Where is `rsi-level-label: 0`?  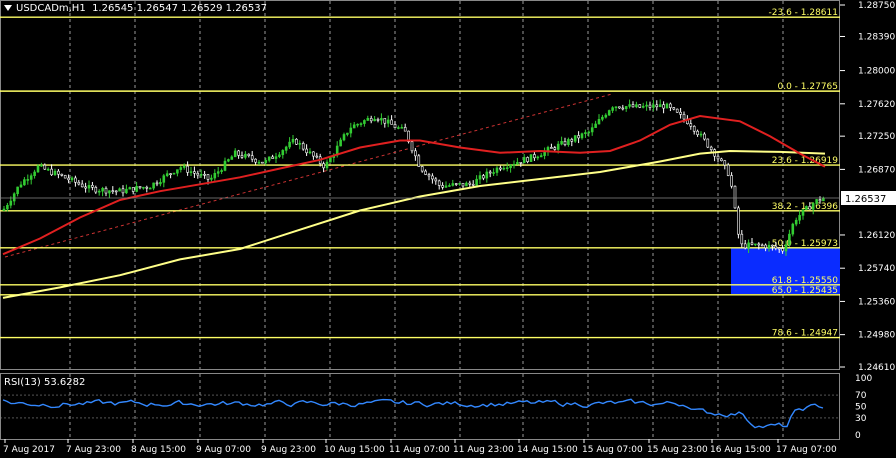 rsi-level-label: 0 is located at coordinates (858, 436).